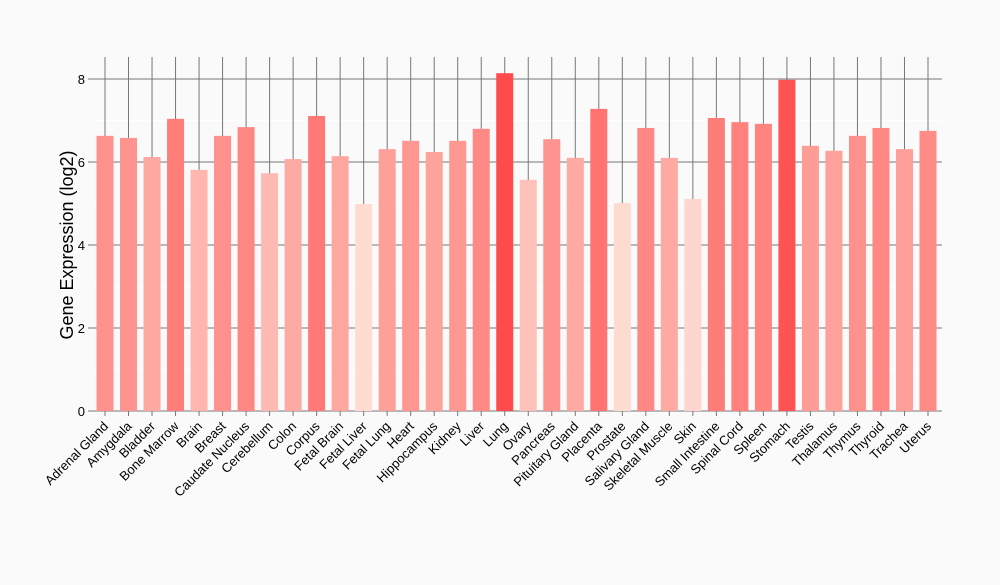 The width and height of the screenshot is (1000, 585). I want to click on bar-kidney, so click(458, 275).